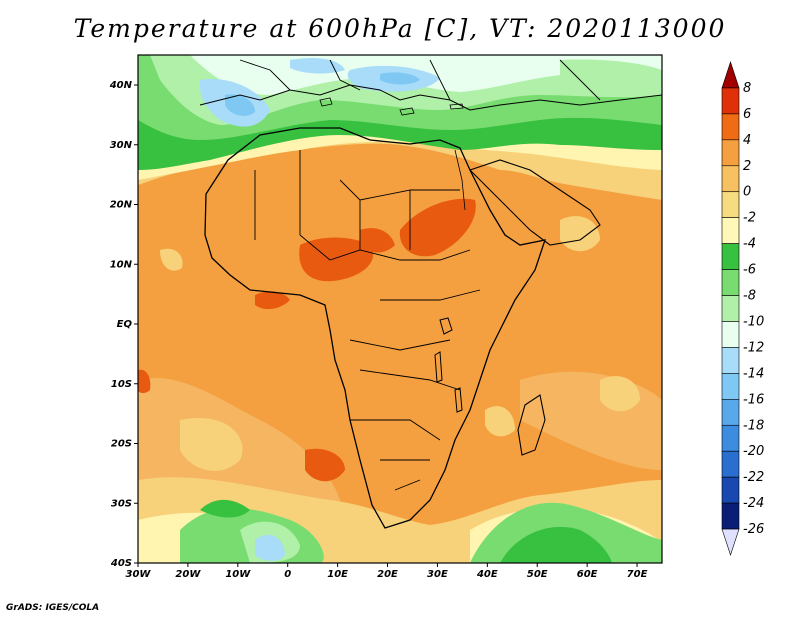 The image size is (800, 618). Describe the element at coordinates (749, 218) in the screenshot. I see `colorbar-label: -2` at that location.